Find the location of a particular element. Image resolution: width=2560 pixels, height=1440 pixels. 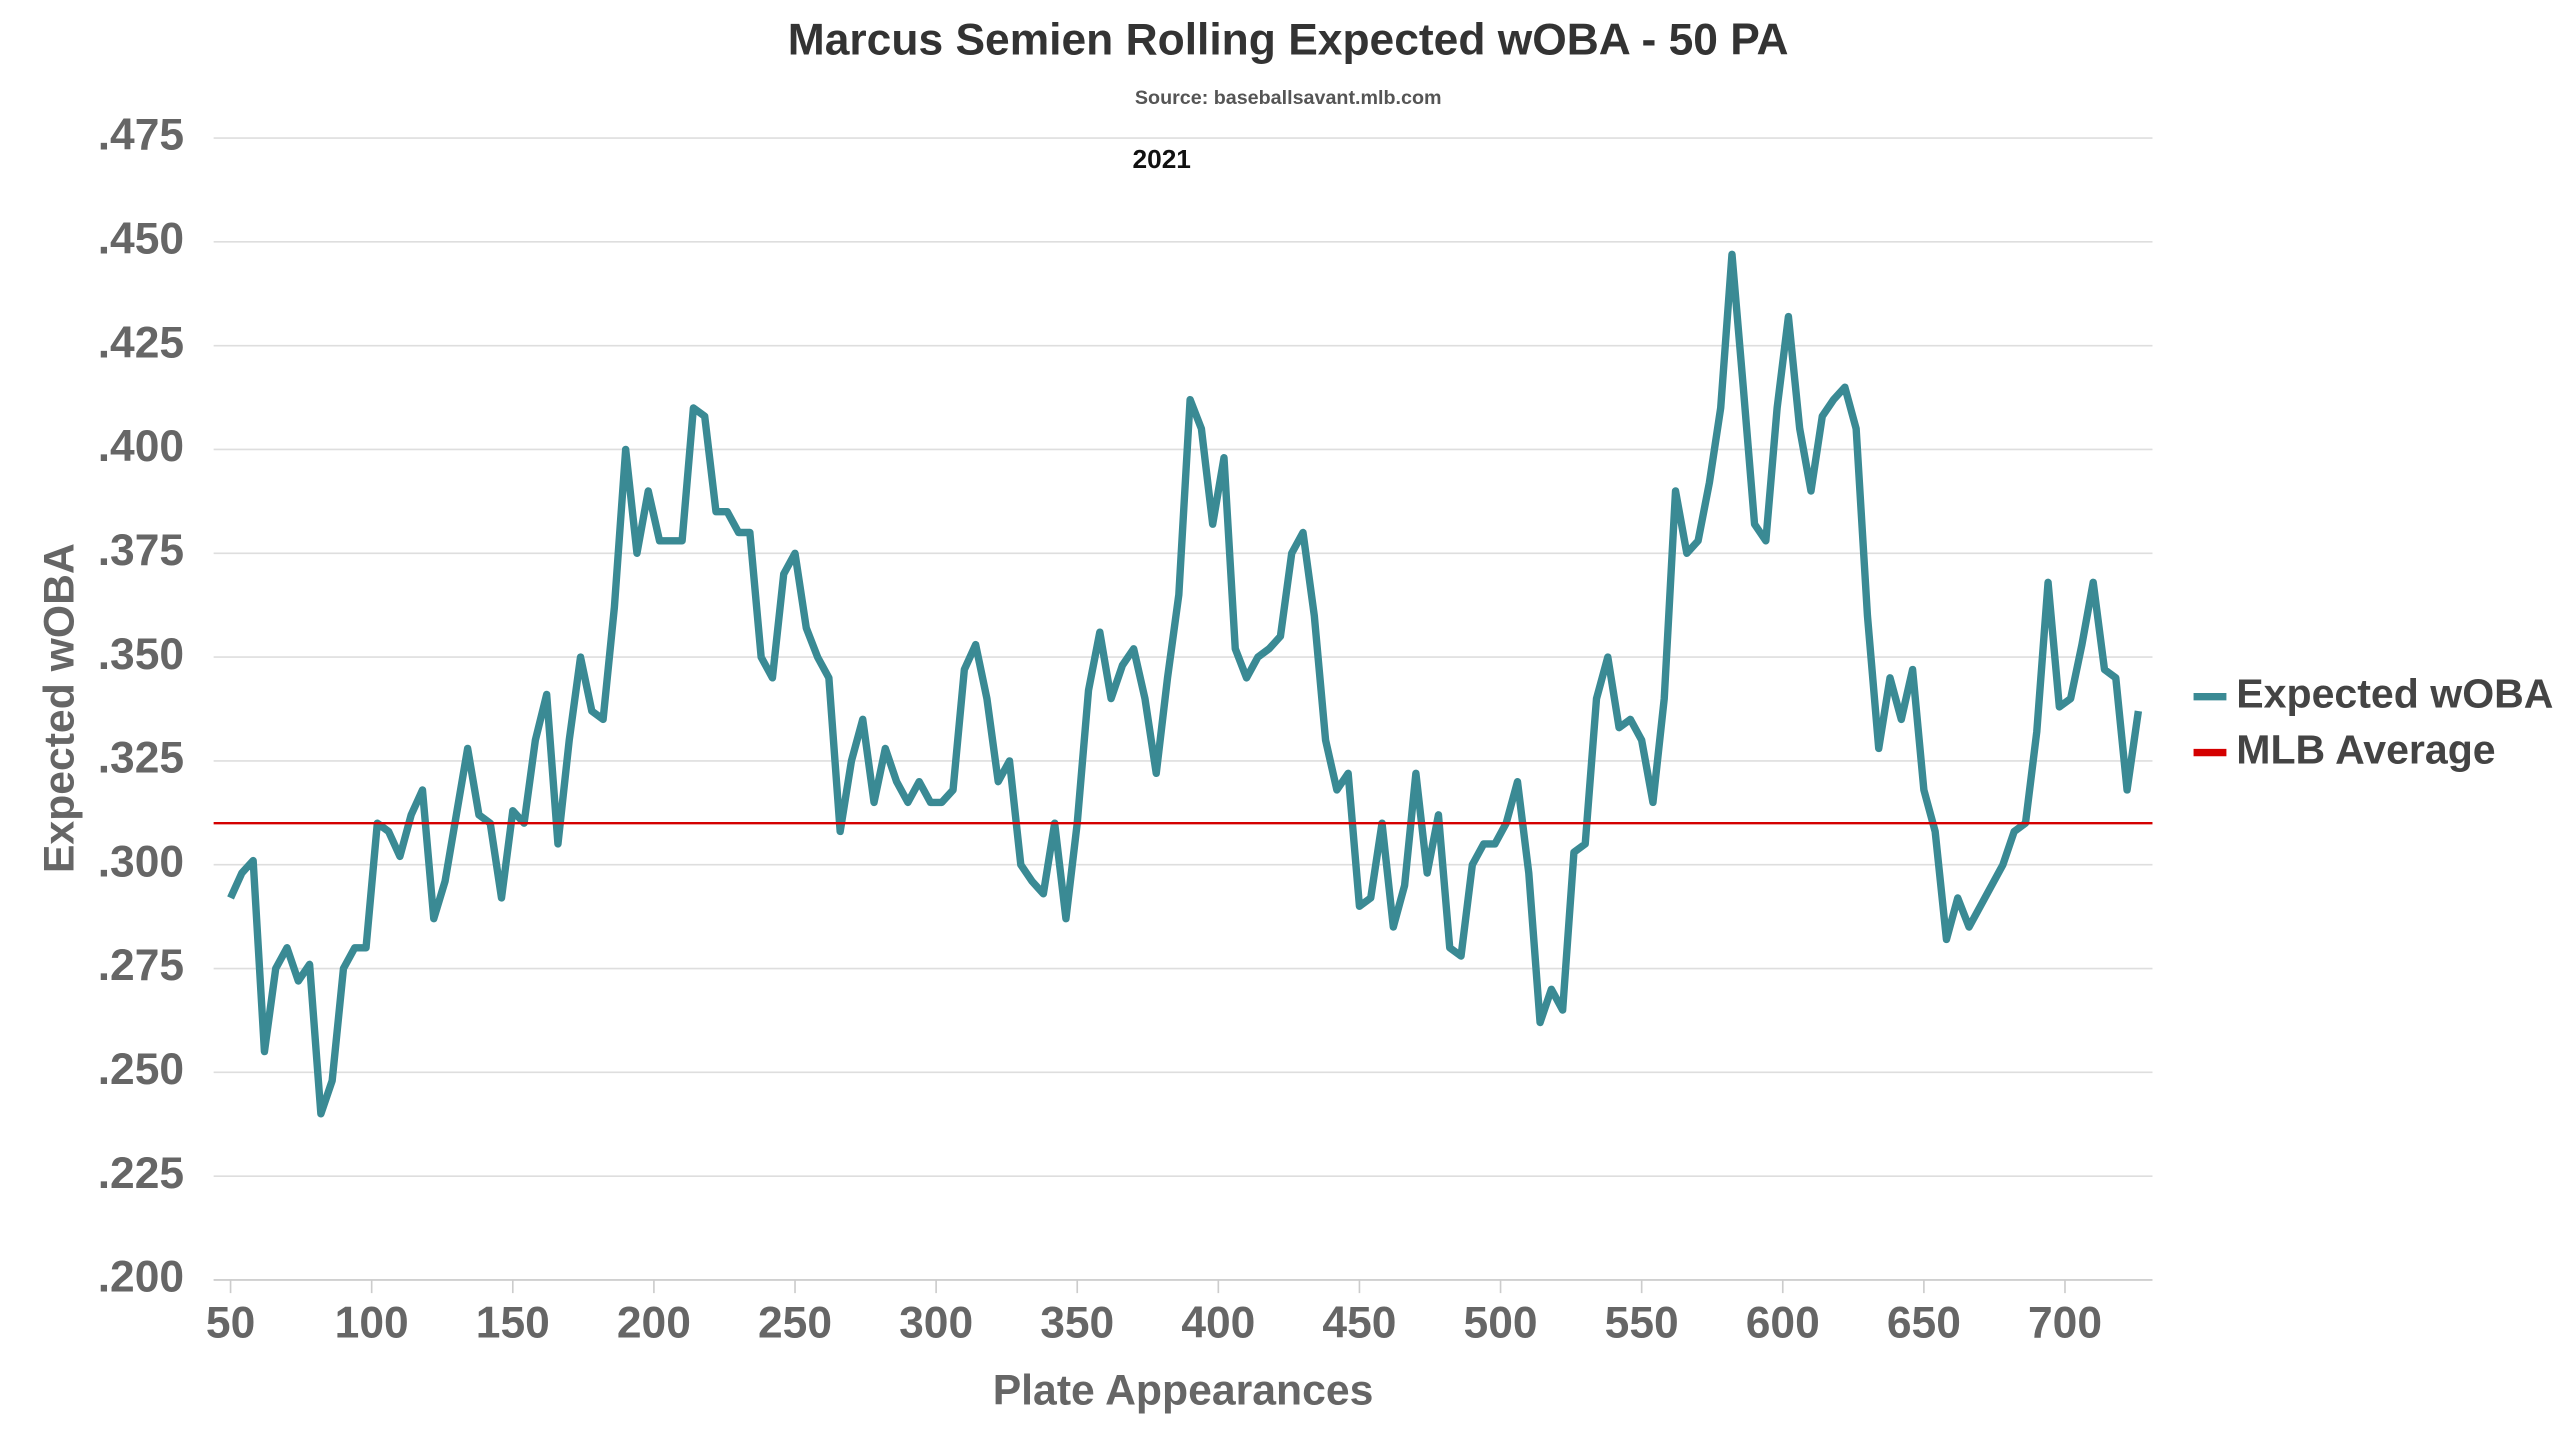

x-tick-label: 600 is located at coordinates (1783, 1323).